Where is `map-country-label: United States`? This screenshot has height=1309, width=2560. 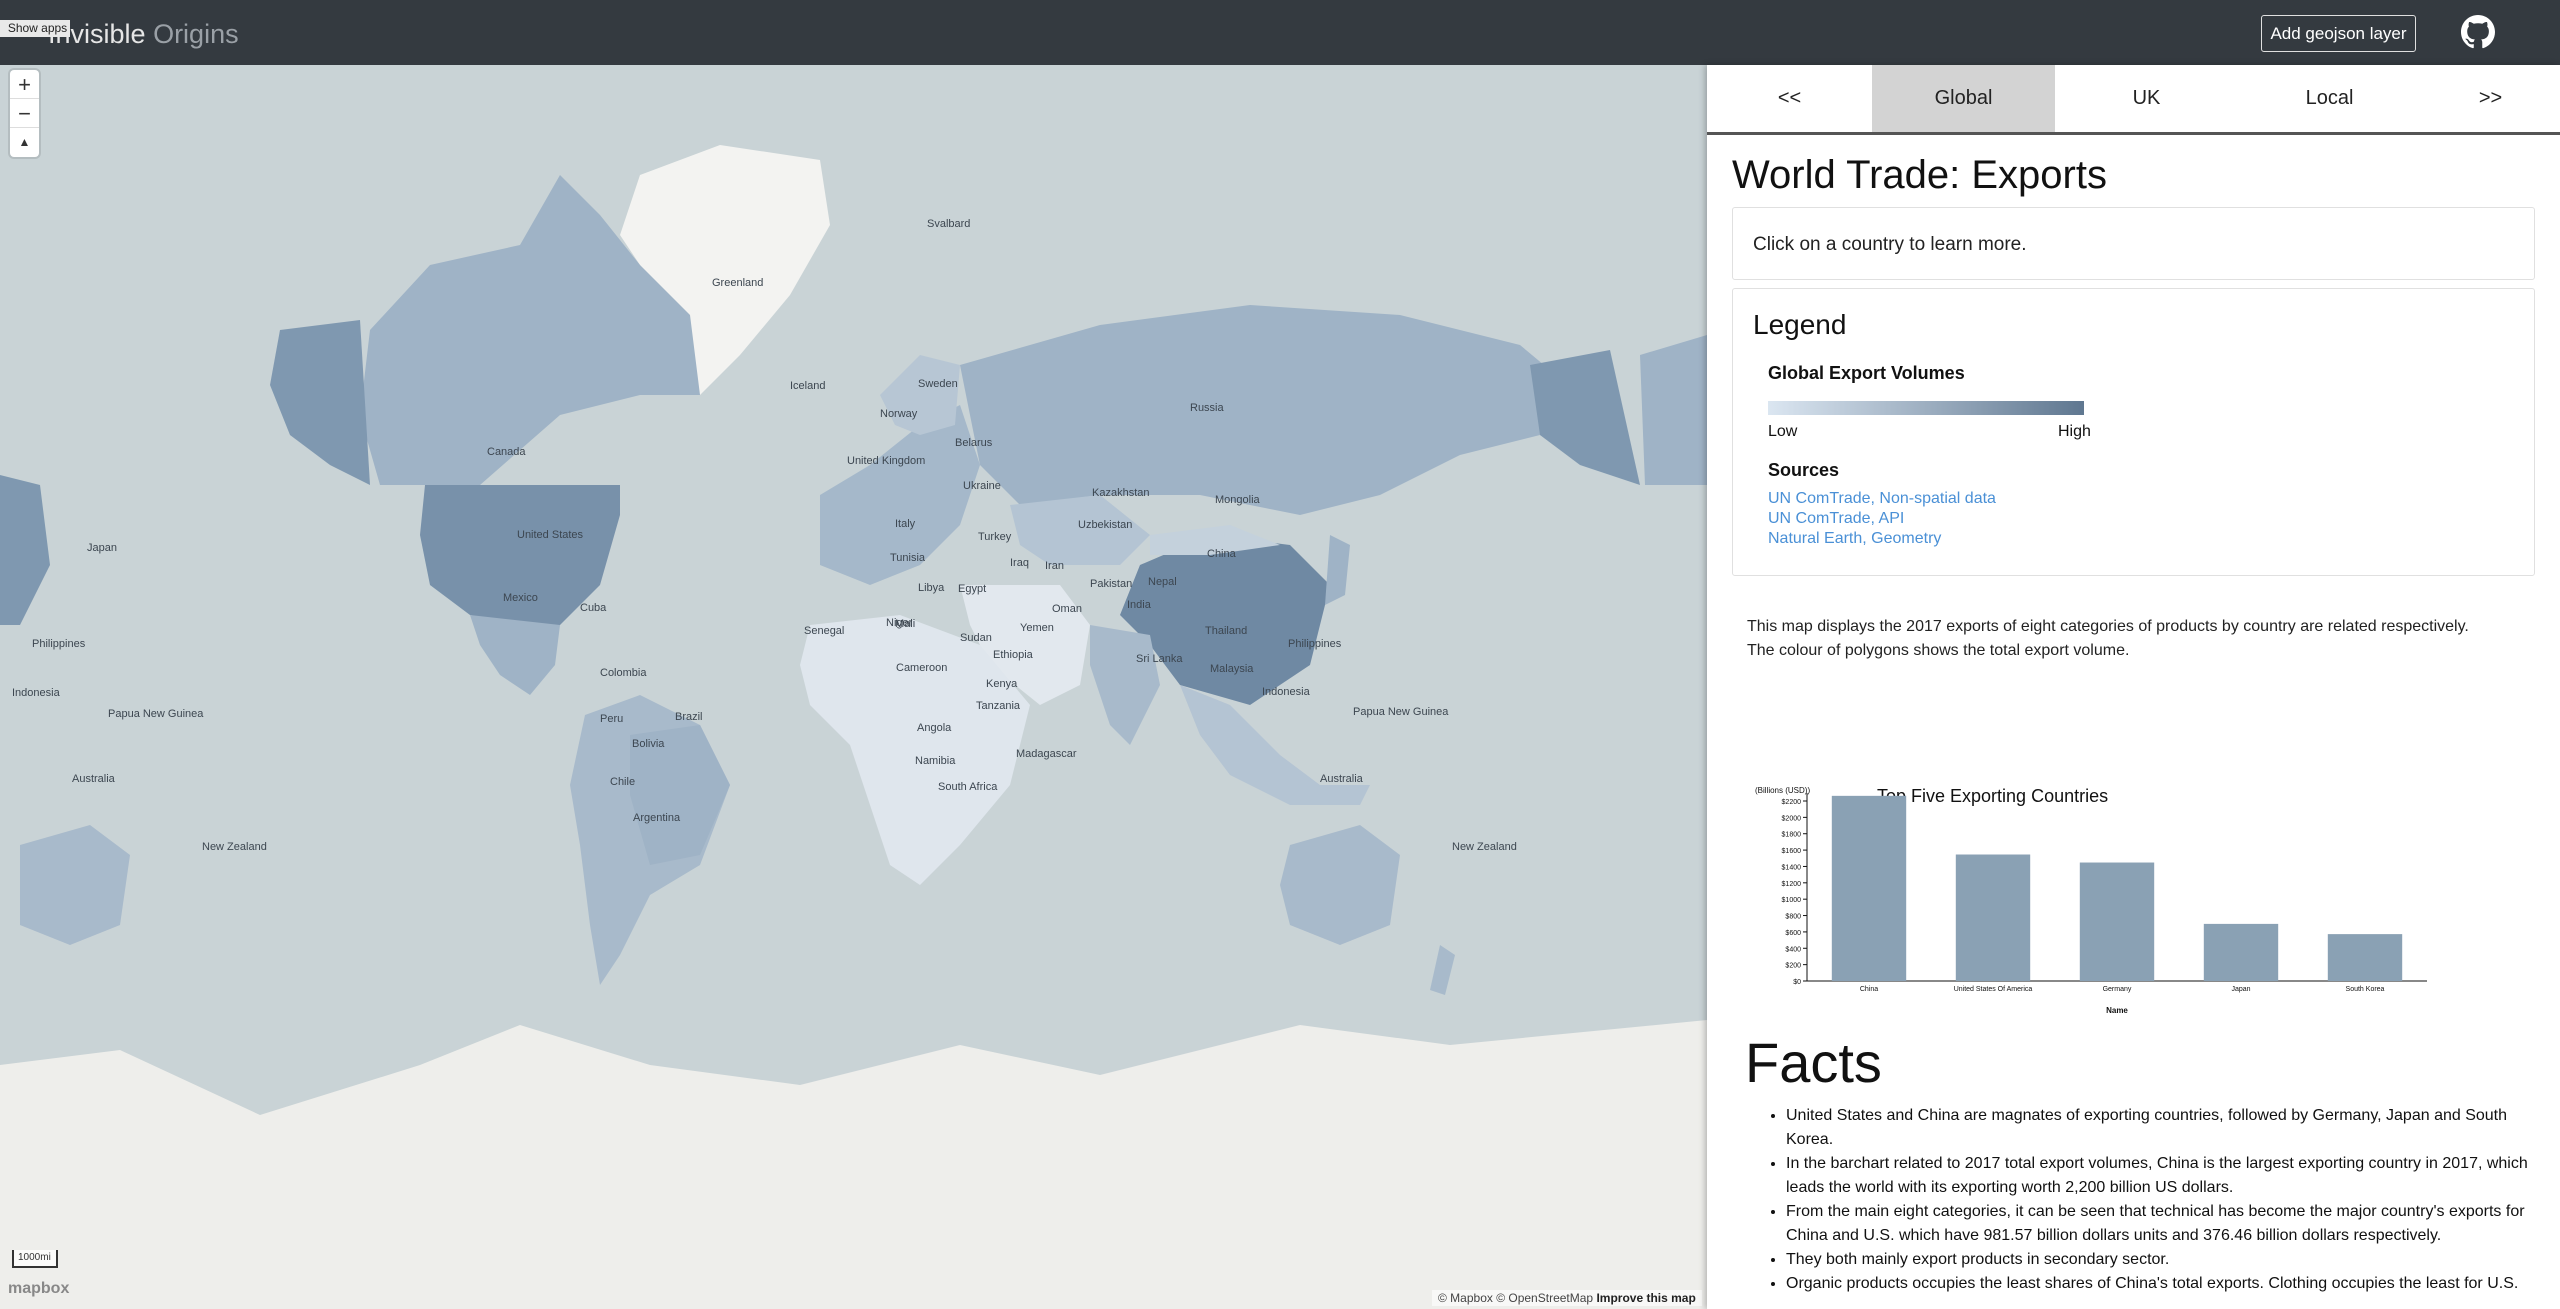
map-country-label: United States is located at coordinates (550, 535).